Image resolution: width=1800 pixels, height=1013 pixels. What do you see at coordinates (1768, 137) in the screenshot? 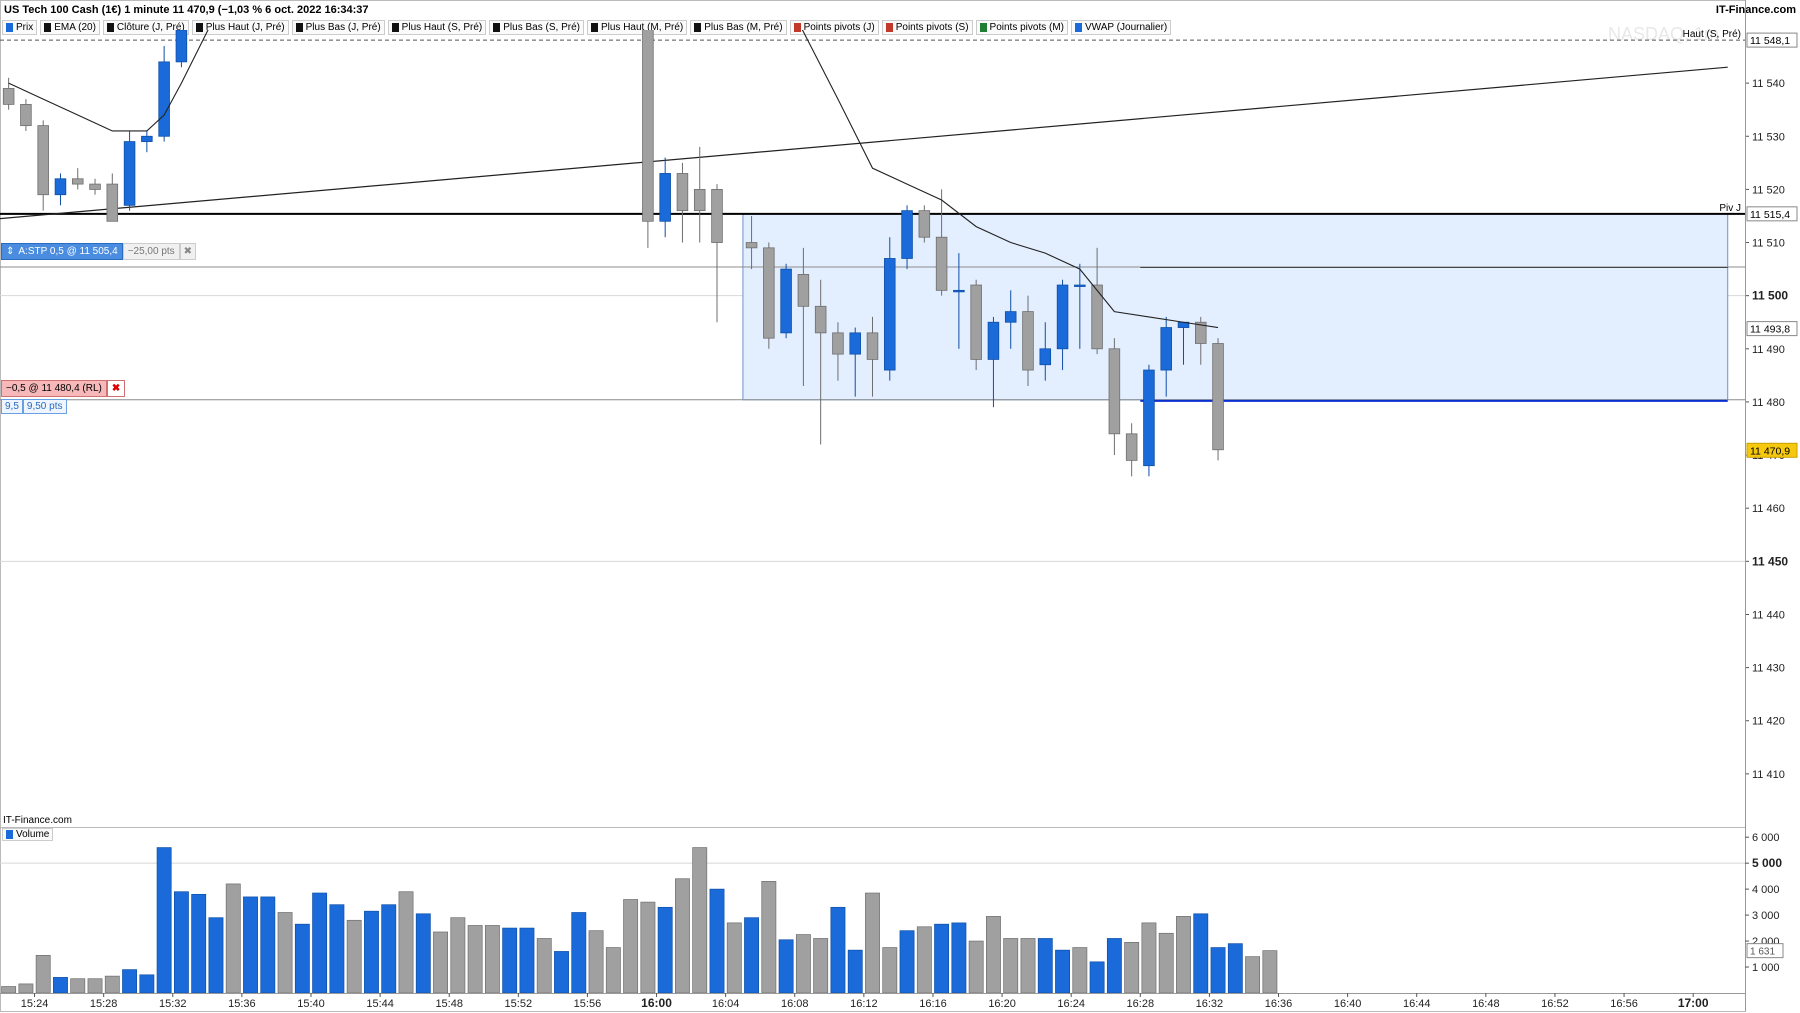
I see `price-tick-label: 11 530` at bounding box center [1768, 137].